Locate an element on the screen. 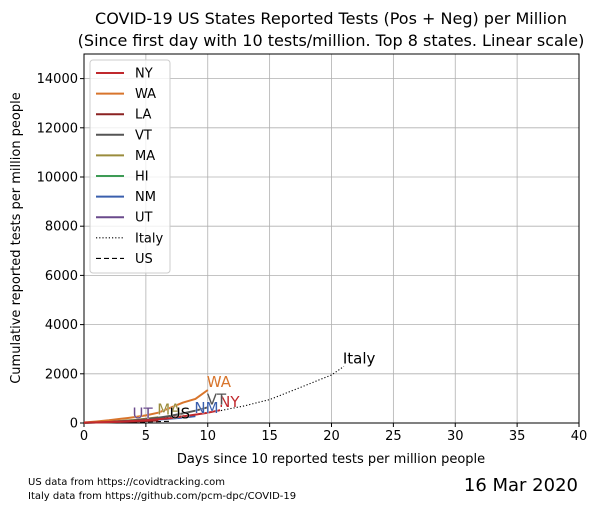  x-tick-label: 0 is located at coordinates (84, 436).